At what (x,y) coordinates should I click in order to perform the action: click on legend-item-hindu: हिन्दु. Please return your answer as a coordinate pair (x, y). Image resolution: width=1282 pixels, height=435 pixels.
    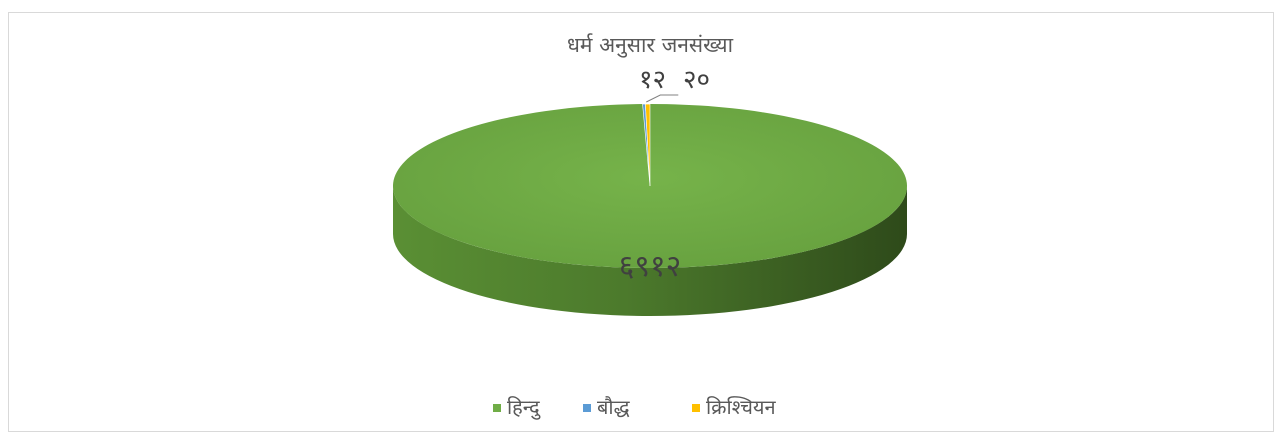
    Looking at the image, I should click on (517, 407).